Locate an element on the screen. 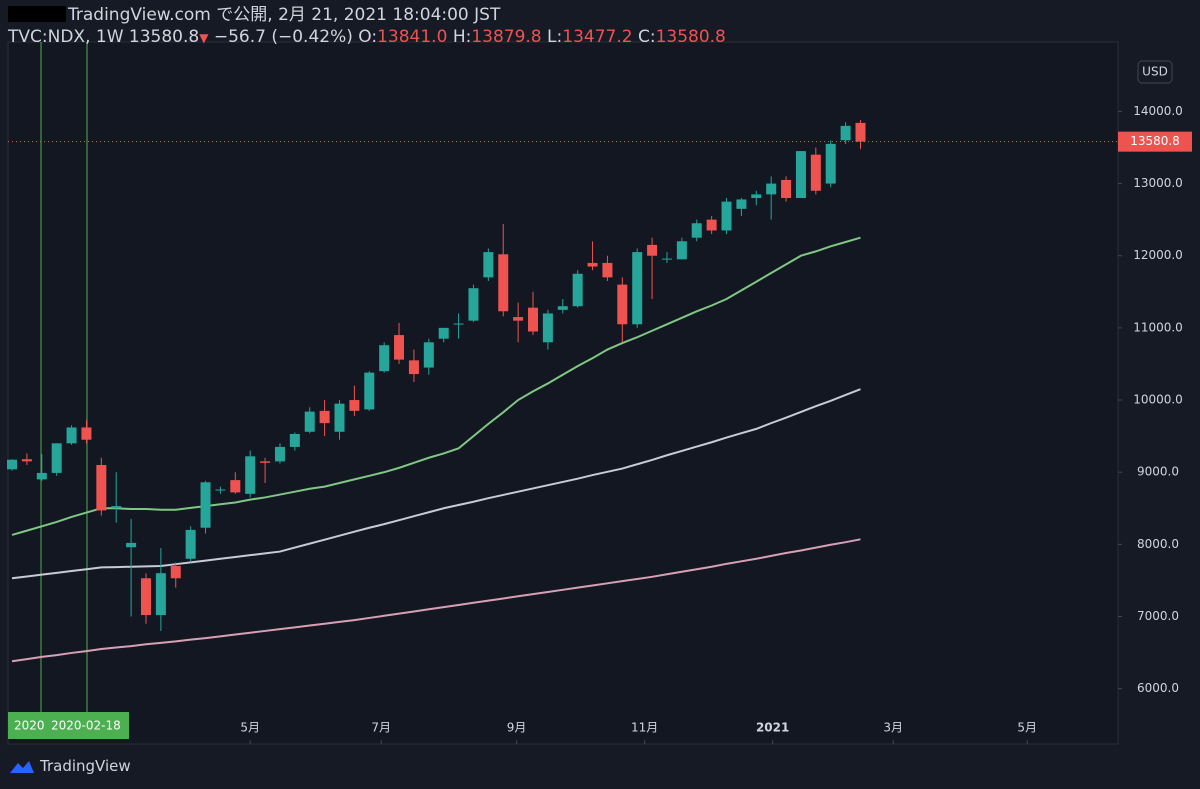 Image resolution: width=1200 pixels, height=789 pixels. y-tick-label: 8000.0 is located at coordinates (1158, 544).